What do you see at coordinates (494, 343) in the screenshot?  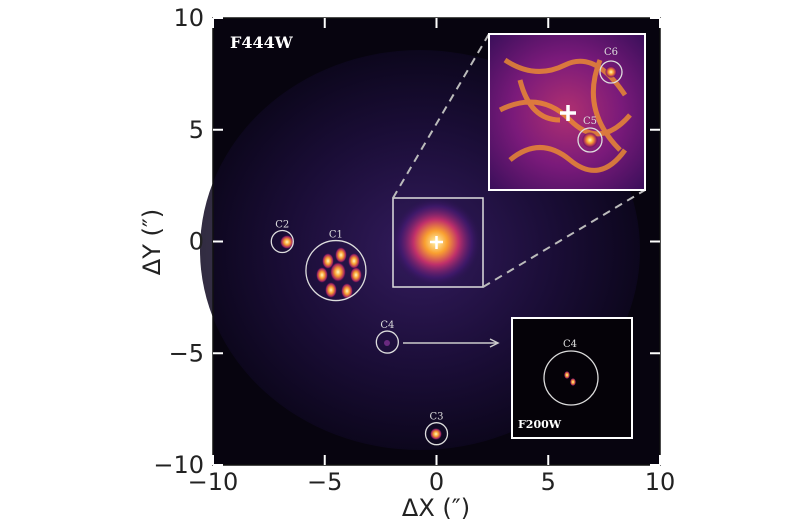 I see `arrow-head` at bounding box center [494, 343].